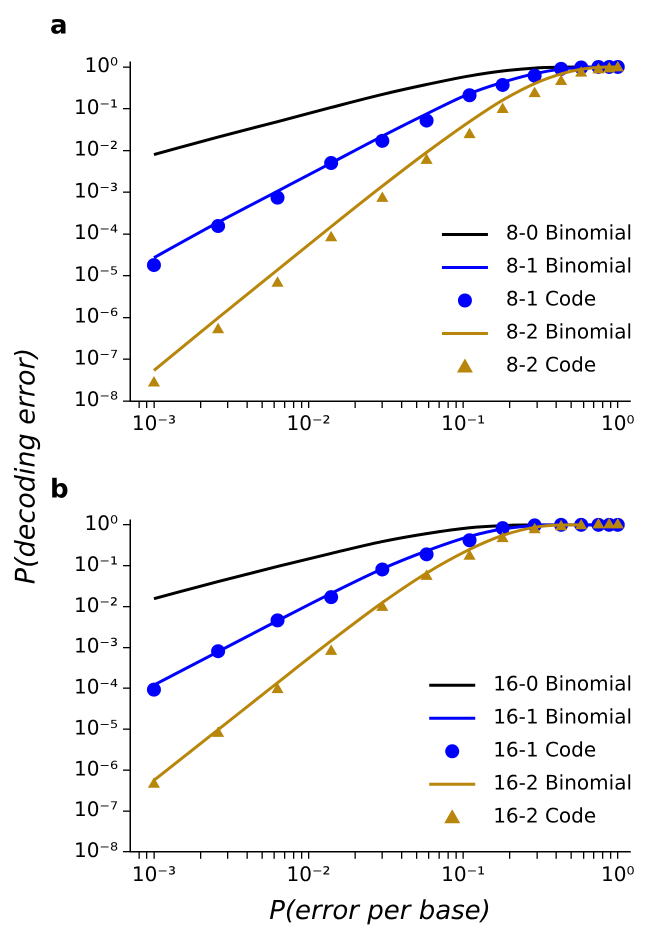 This screenshot has height=932, width=650. I want to click on legend-label: 16-2 Code, so click(544, 816).